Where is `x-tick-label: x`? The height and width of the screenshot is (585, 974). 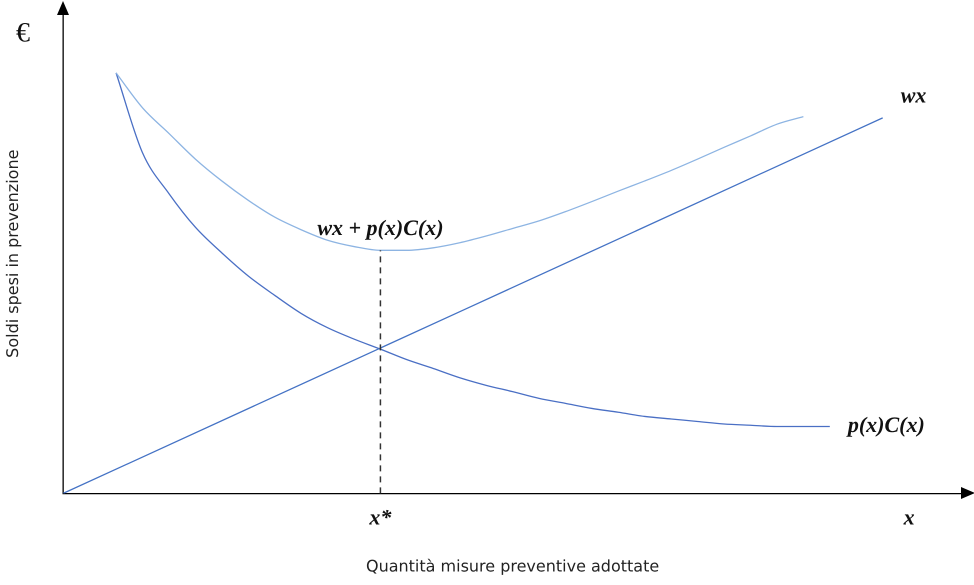 x-tick-label: x is located at coordinates (908, 517).